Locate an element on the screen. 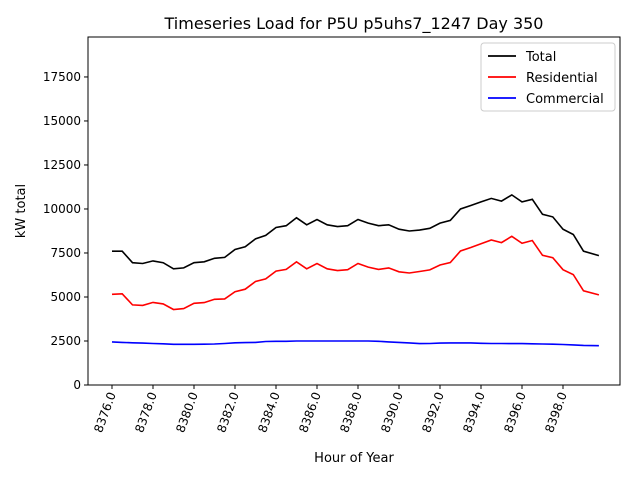 The width and height of the screenshot is (640, 484). series-line-residential is located at coordinates (355, 273).